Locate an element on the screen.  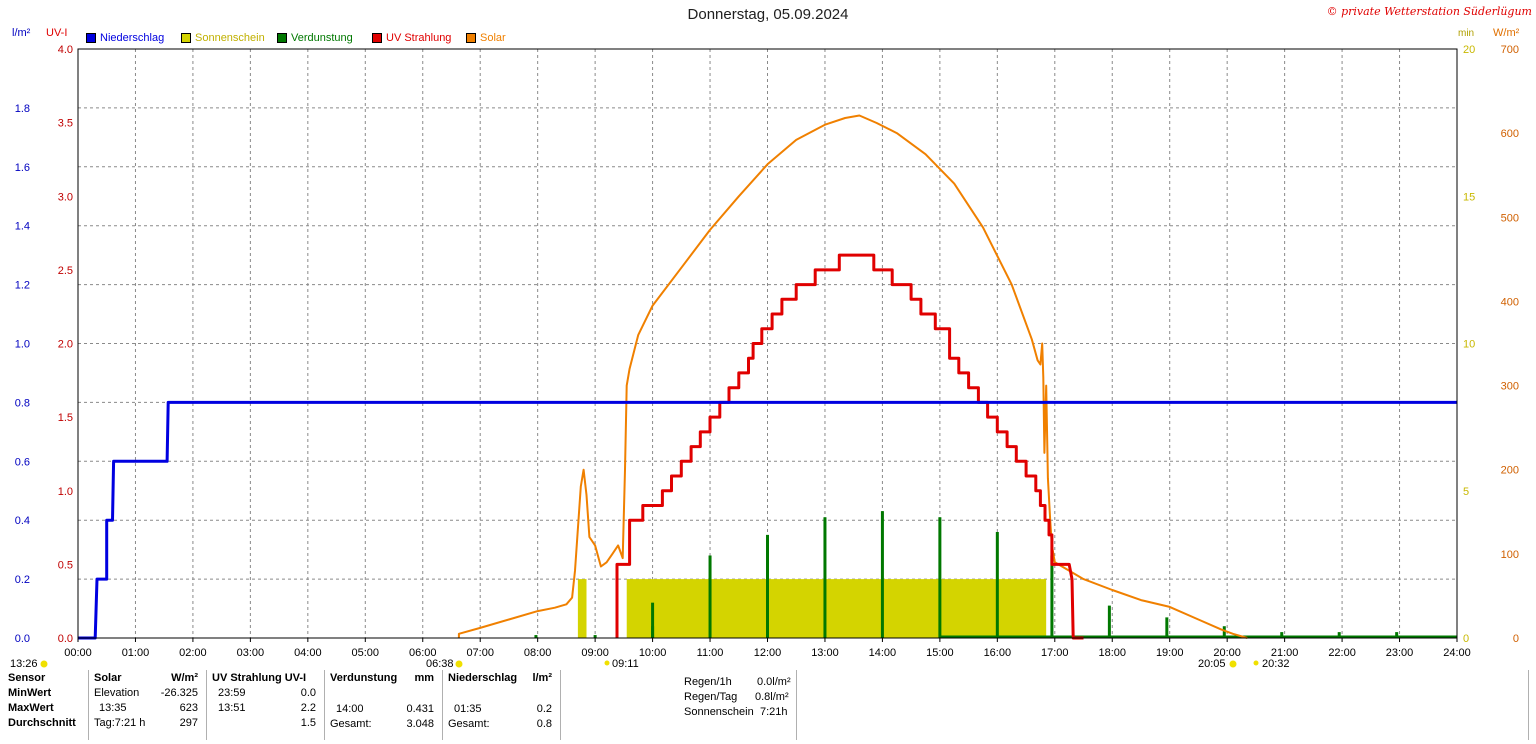
legend-item: Niederschlag is located at coordinates (125, 38).